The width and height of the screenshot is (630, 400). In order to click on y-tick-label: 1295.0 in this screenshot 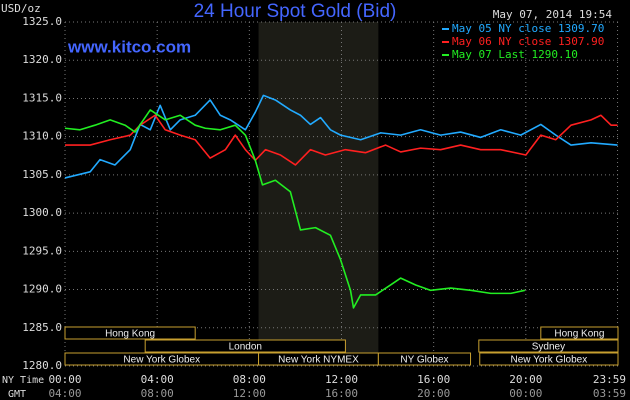, I will do `click(42, 250)`.